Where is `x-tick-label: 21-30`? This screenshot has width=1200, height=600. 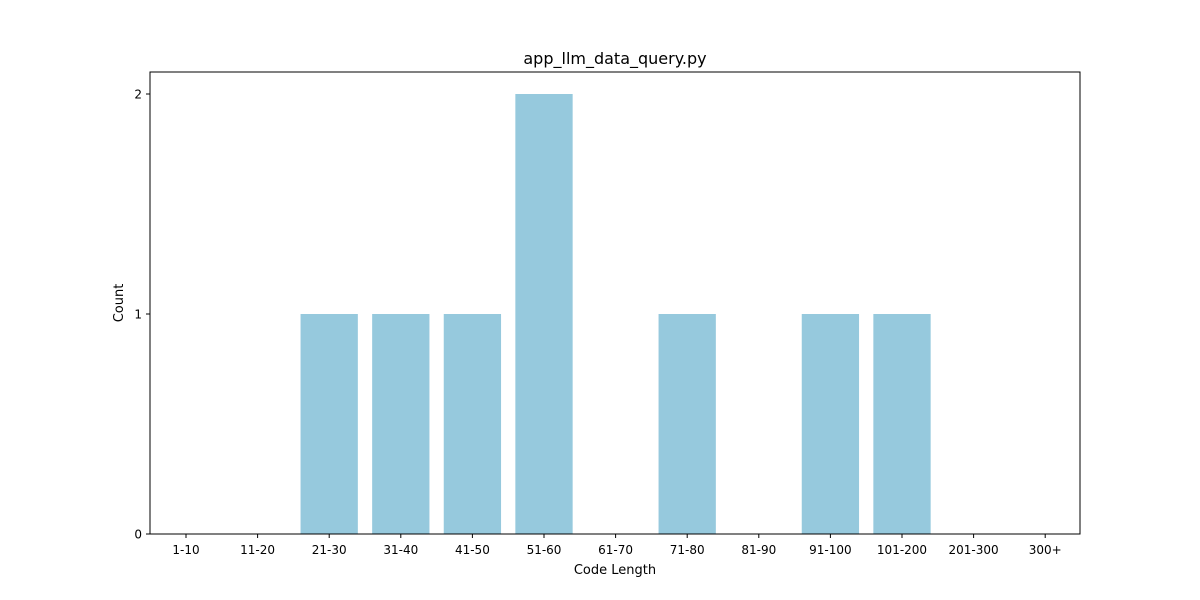 x-tick-label: 21-30 is located at coordinates (329, 550).